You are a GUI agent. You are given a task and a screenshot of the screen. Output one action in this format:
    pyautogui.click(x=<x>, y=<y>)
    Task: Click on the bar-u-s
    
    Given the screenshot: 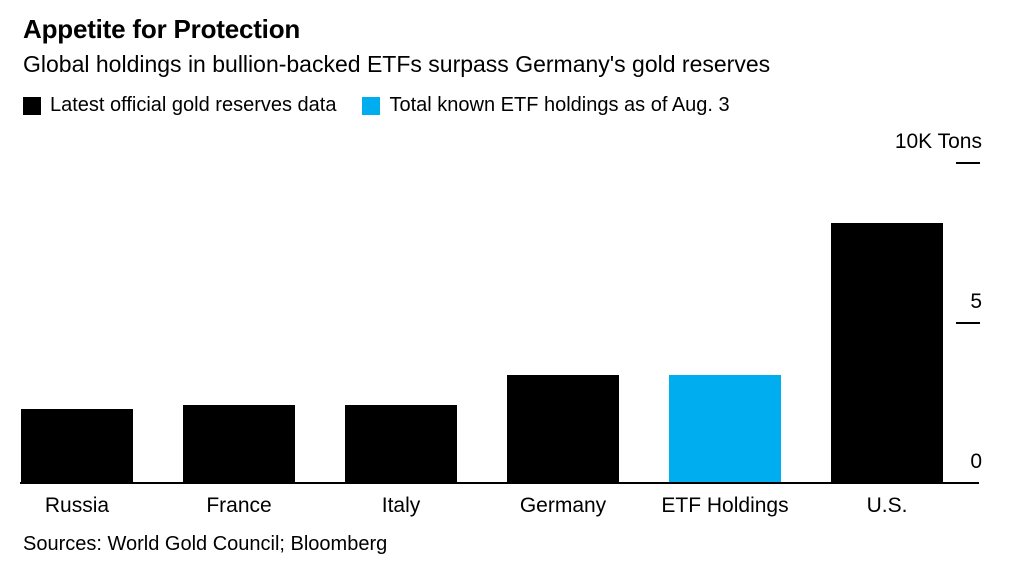 What is the action you would take?
    pyautogui.click(x=887, y=353)
    